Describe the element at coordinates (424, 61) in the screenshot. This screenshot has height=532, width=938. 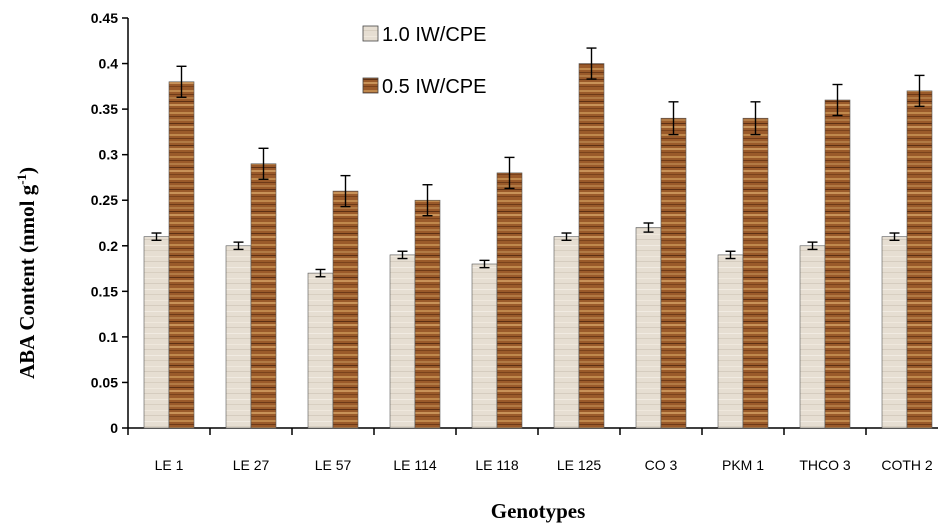
I see `legend: 1.0 IW/CPE 0.5 IW/CPE` at that location.